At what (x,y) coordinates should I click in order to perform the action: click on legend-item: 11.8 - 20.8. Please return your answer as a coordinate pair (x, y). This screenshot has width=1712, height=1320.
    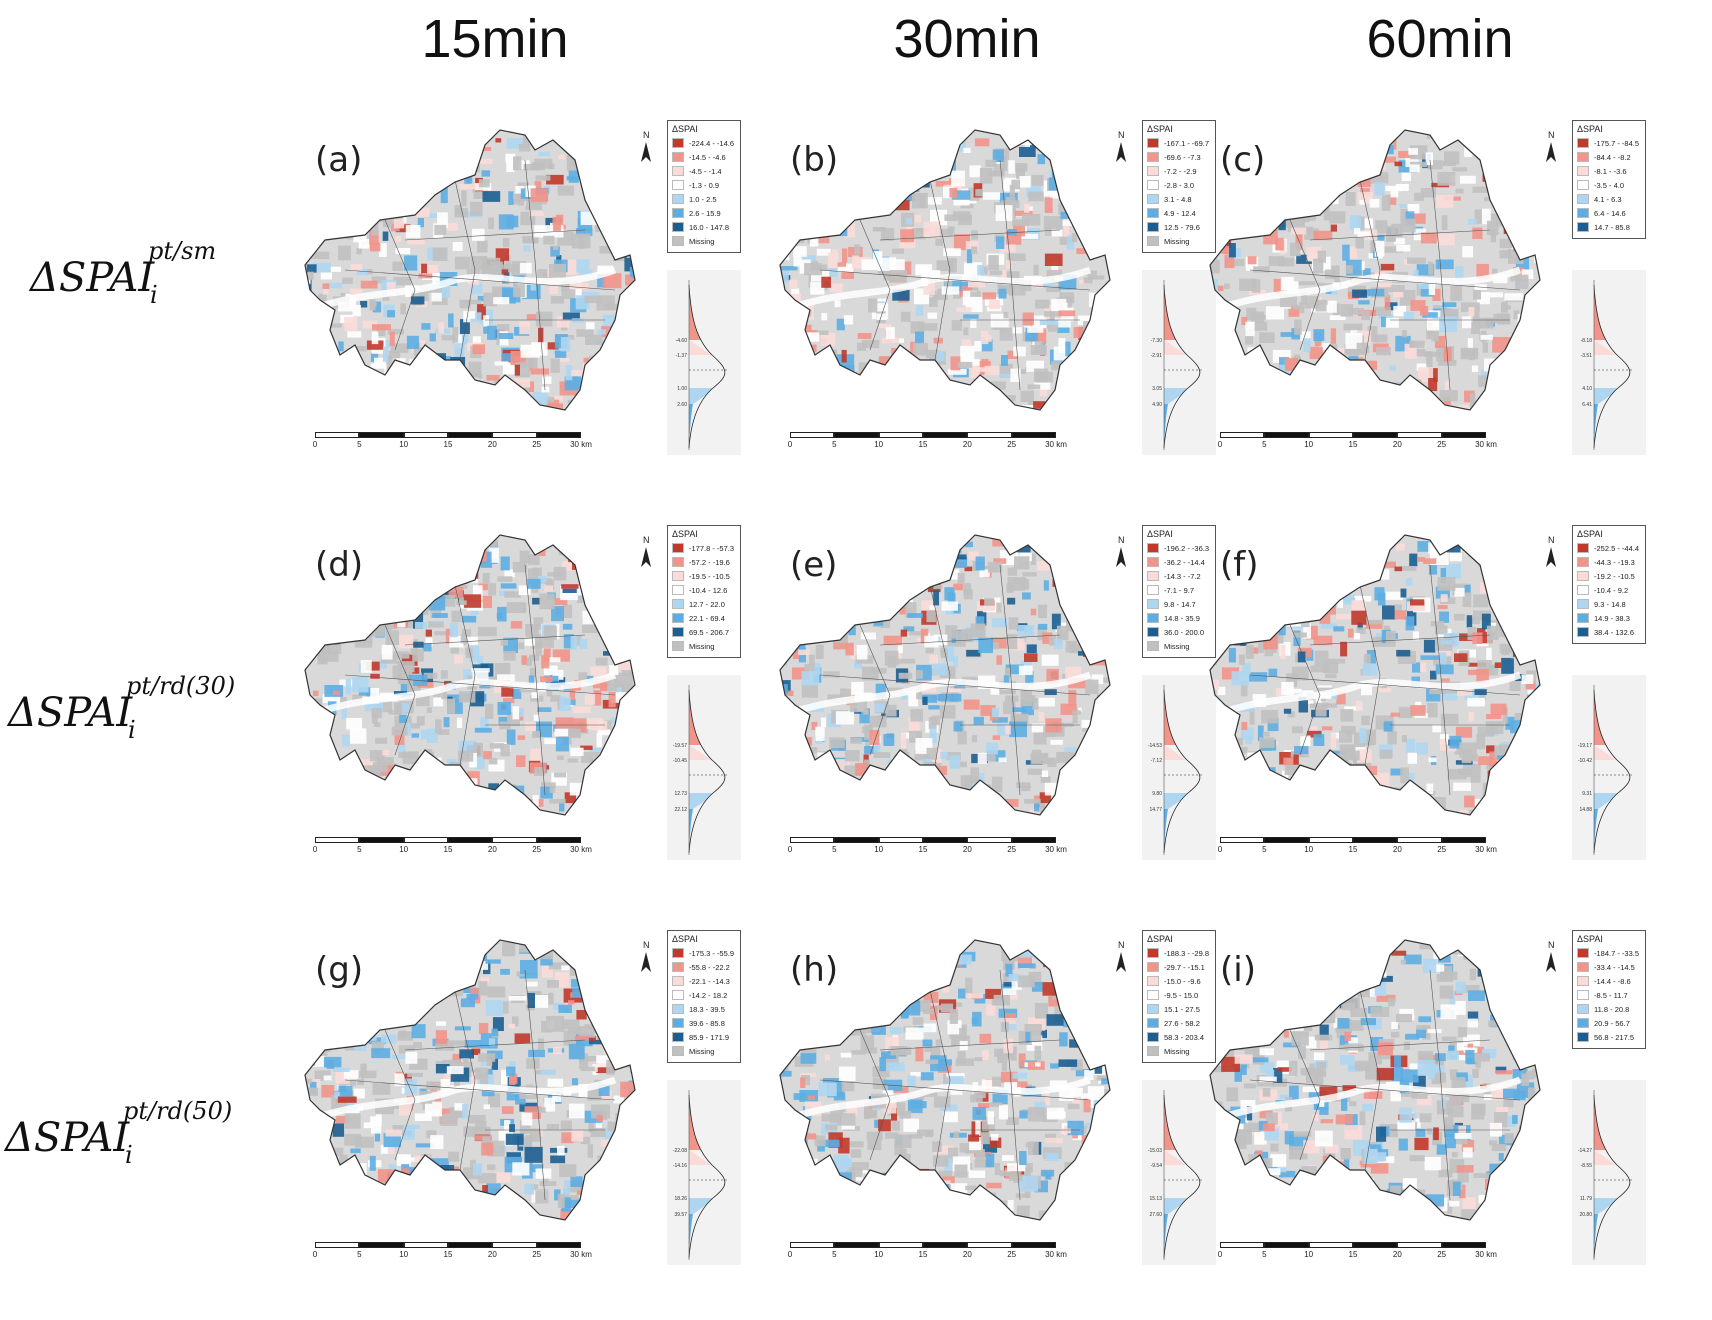
    Looking at the image, I should click on (1609, 1009).